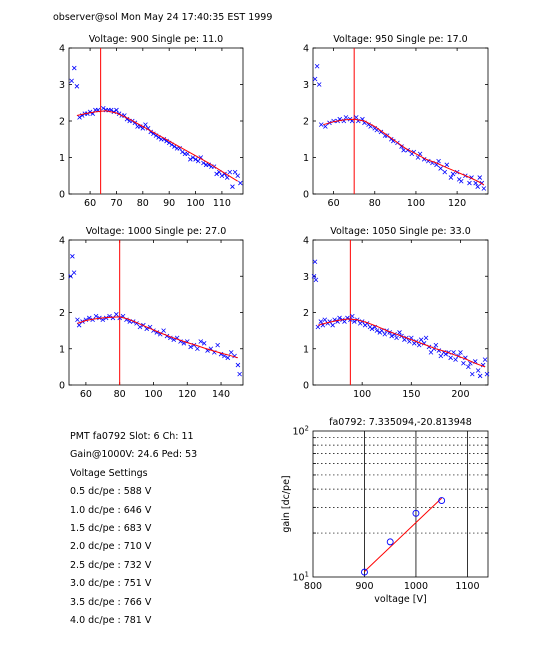  What do you see at coordinates (364, 586) in the screenshot?
I see `x-tick-label: 900` at bounding box center [364, 586].